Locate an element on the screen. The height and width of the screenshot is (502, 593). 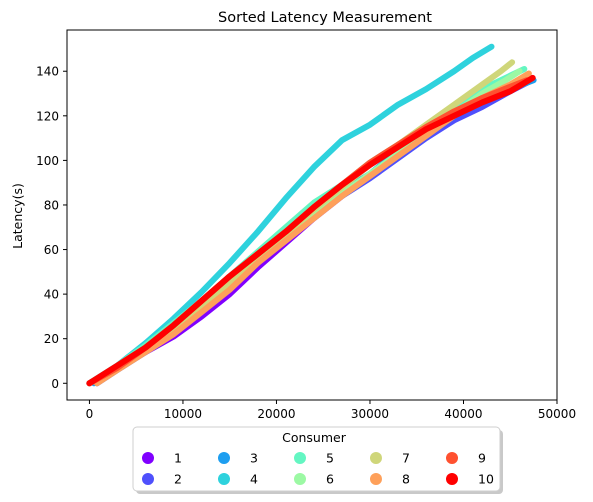
legend-label-8: 8 is located at coordinates (406, 479).